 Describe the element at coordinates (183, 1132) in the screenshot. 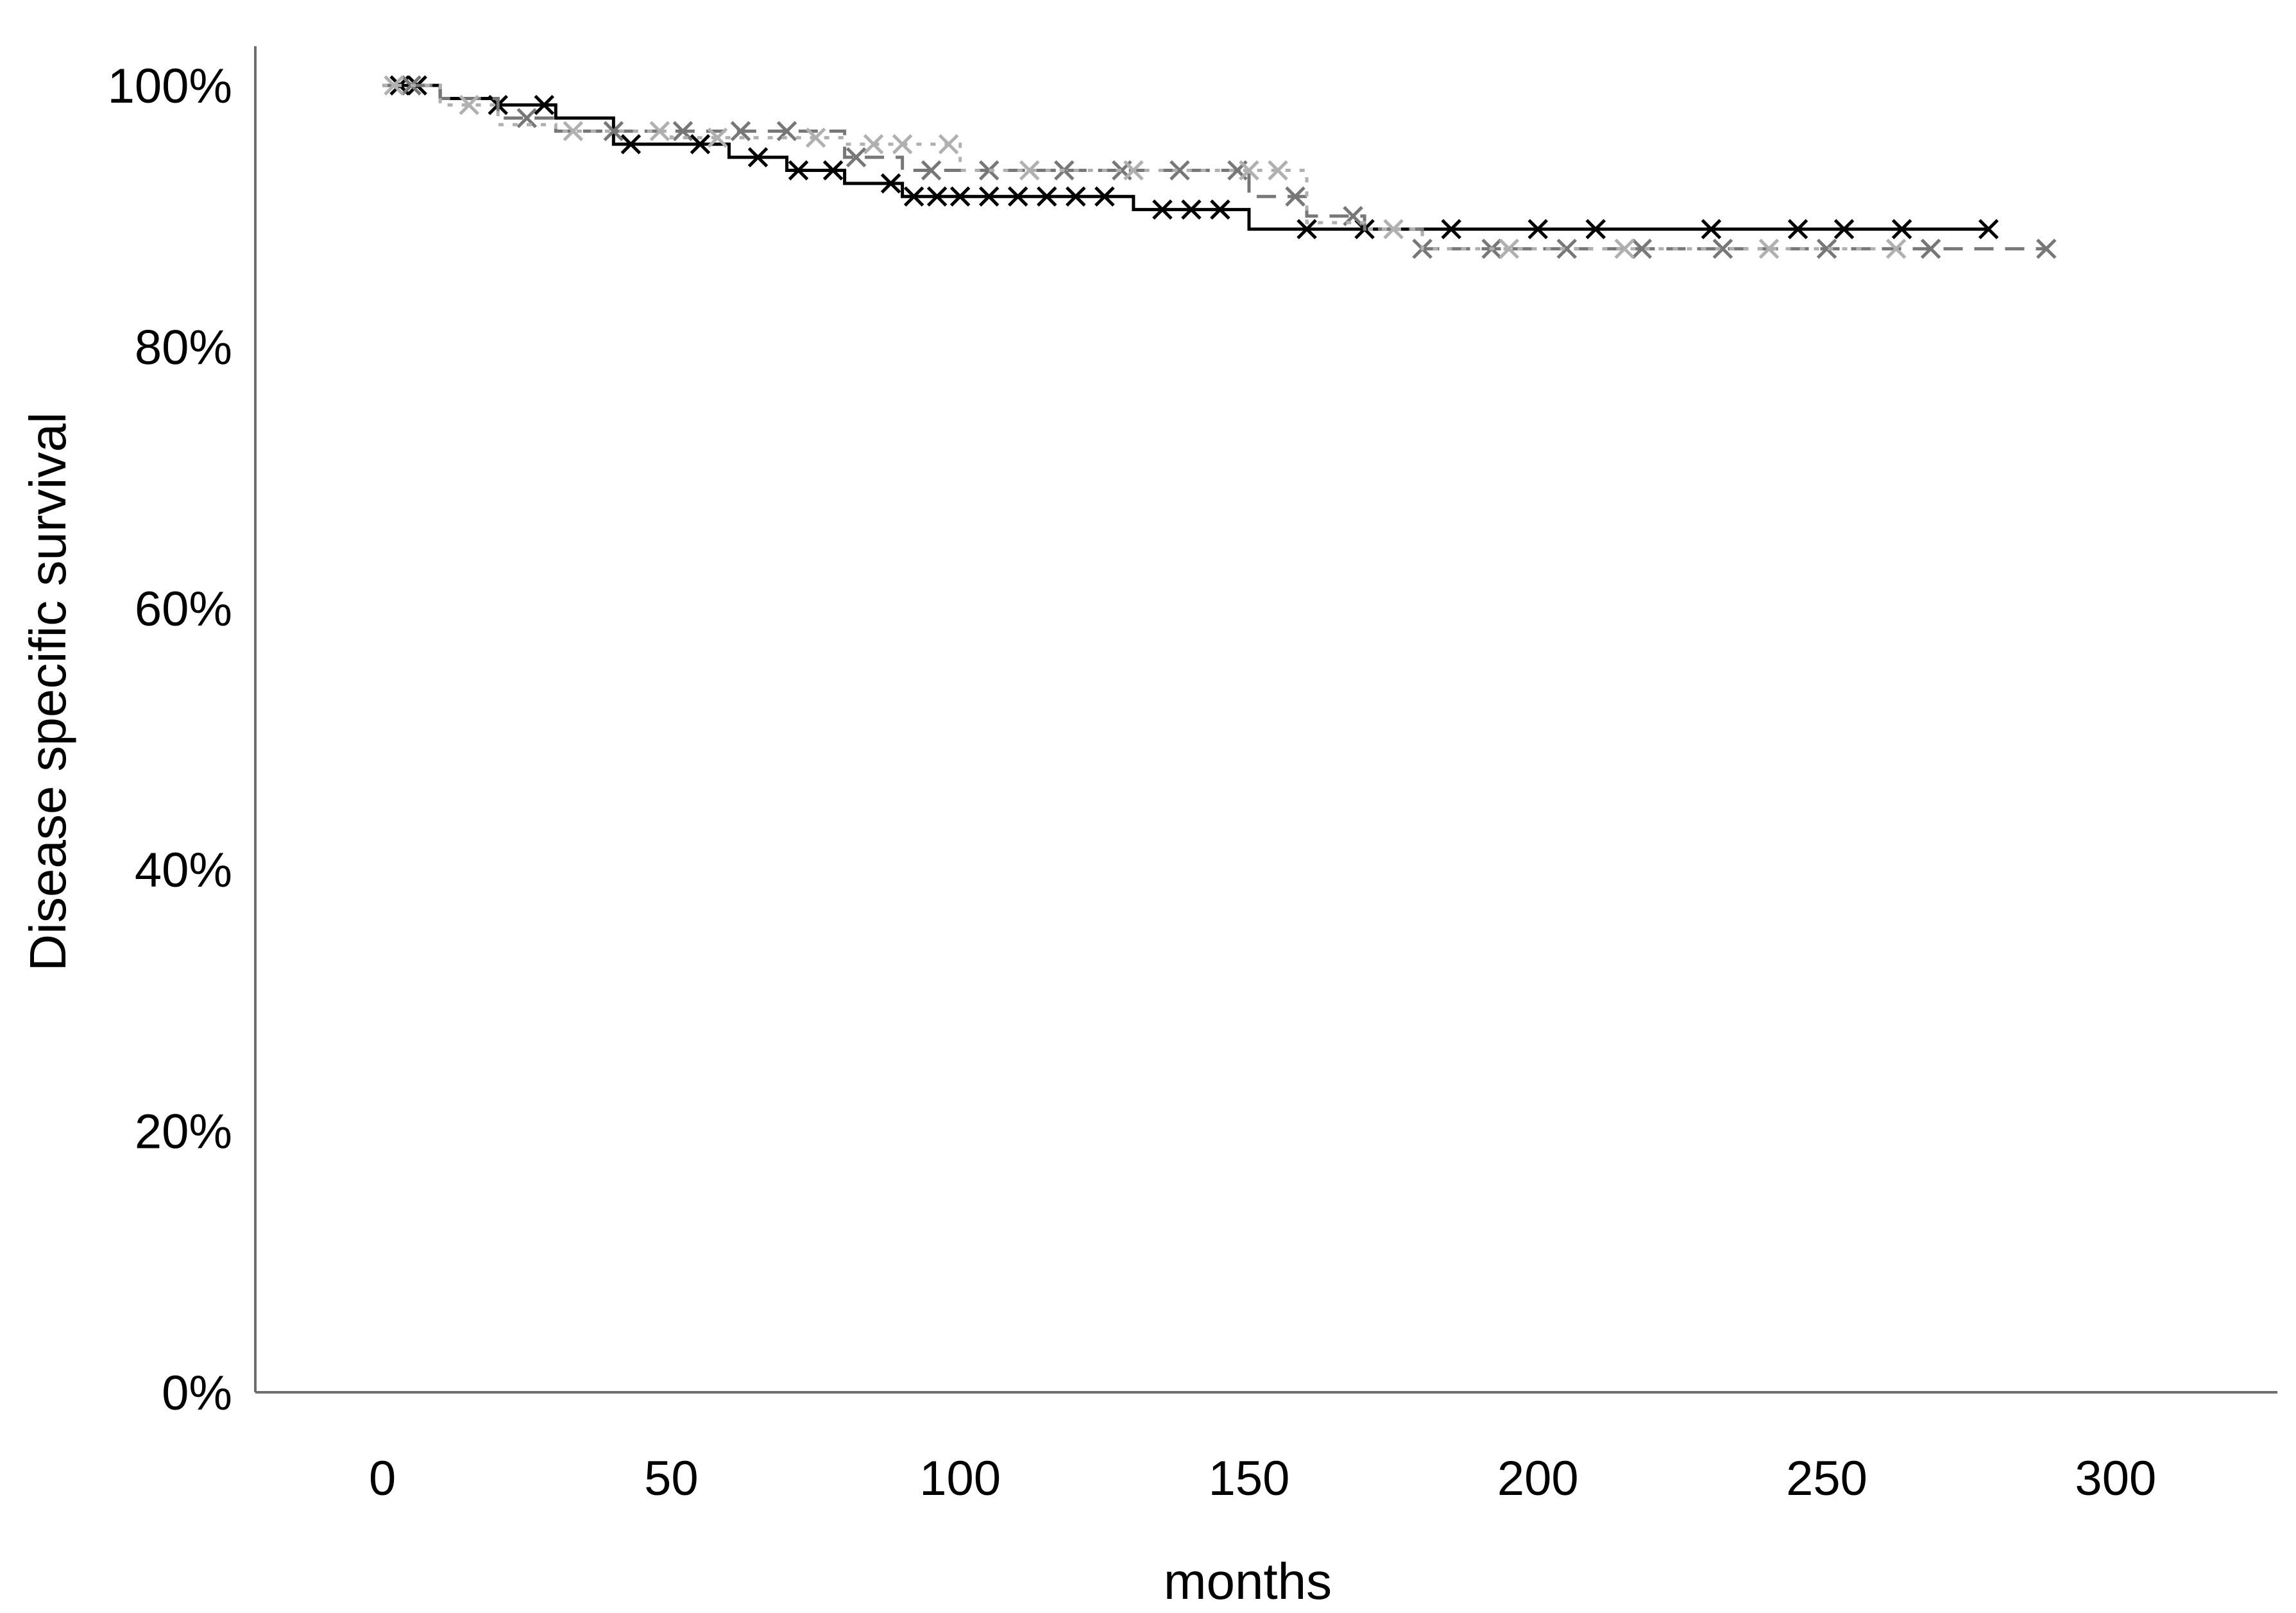

I see `y-tick-label: 20%` at that location.